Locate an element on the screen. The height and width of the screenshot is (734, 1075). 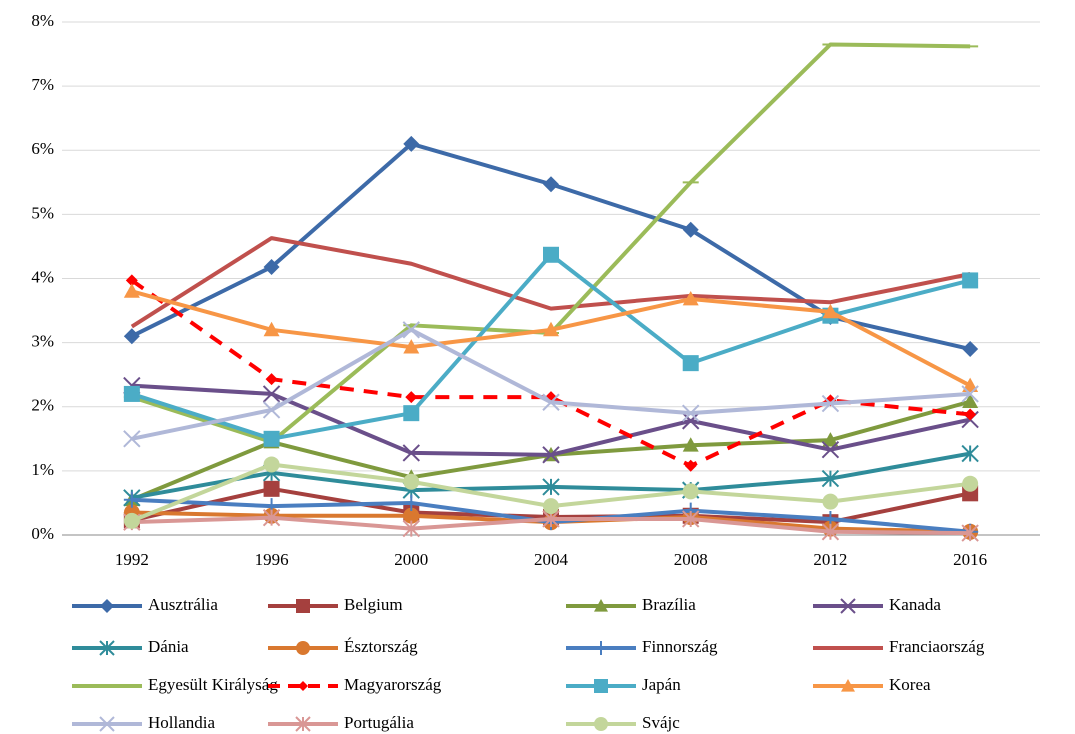
x-tick-label: 2016 is located at coordinates (970, 559).